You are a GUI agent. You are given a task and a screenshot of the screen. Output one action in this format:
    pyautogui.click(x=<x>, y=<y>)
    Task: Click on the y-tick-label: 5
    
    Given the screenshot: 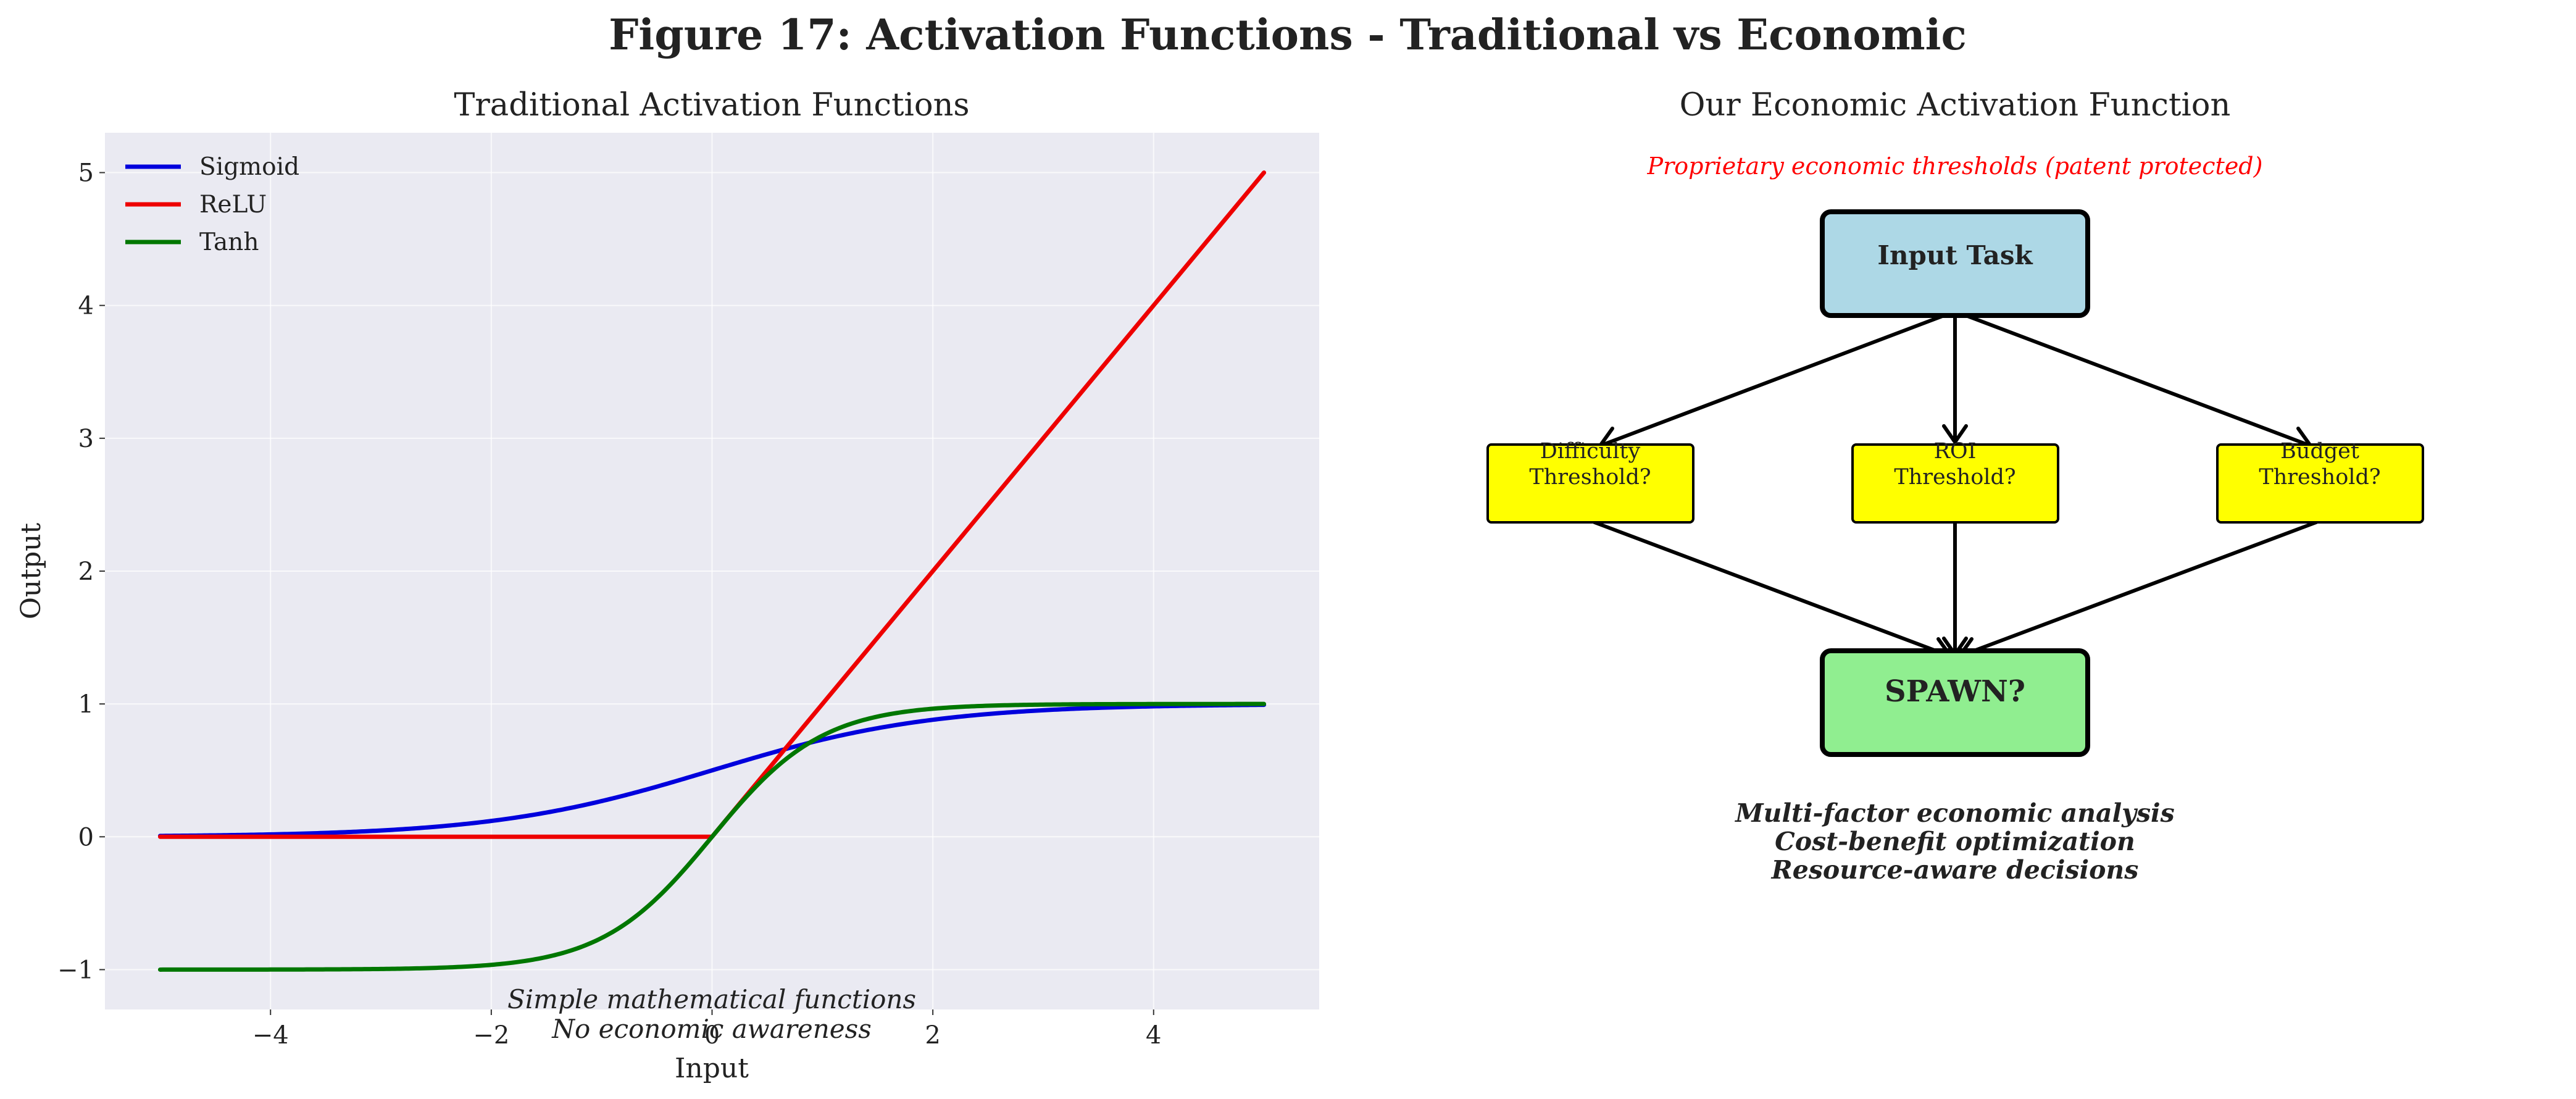 What is the action you would take?
    pyautogui.click(x=86, y=173)
    